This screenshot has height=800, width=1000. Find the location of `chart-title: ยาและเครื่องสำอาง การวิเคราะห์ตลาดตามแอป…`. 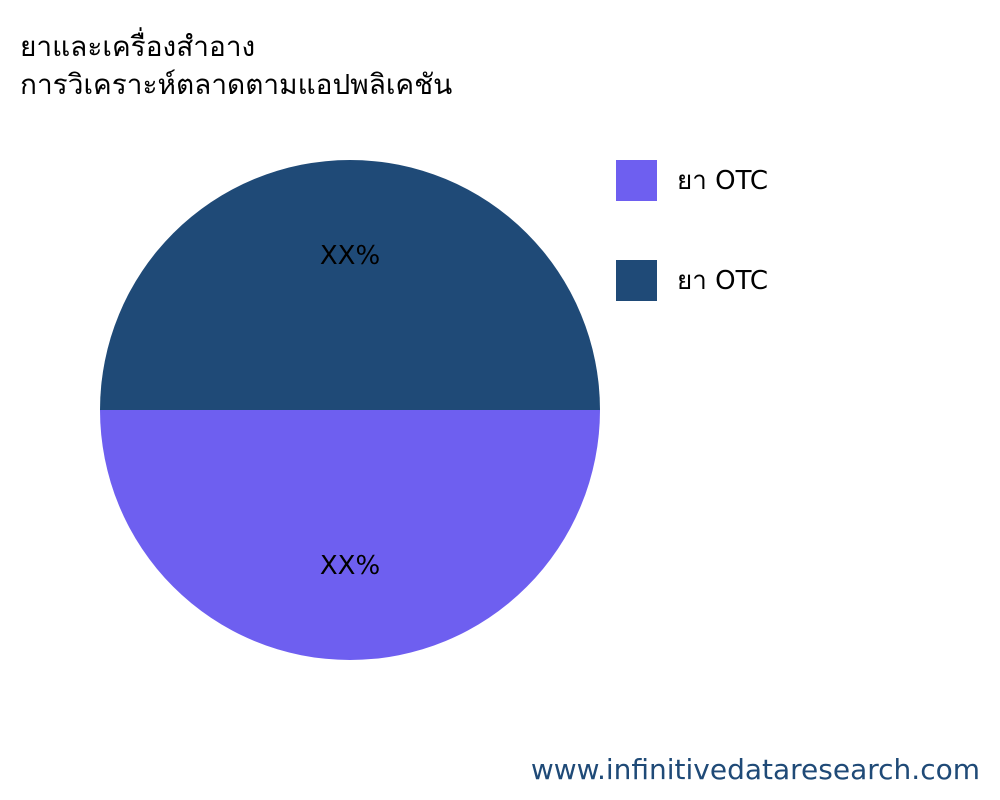

chart-title: ยาและเครื่องสำอาง การวิเคราะห์ตลาดตามแอป… is located at coordinates (236, 66).